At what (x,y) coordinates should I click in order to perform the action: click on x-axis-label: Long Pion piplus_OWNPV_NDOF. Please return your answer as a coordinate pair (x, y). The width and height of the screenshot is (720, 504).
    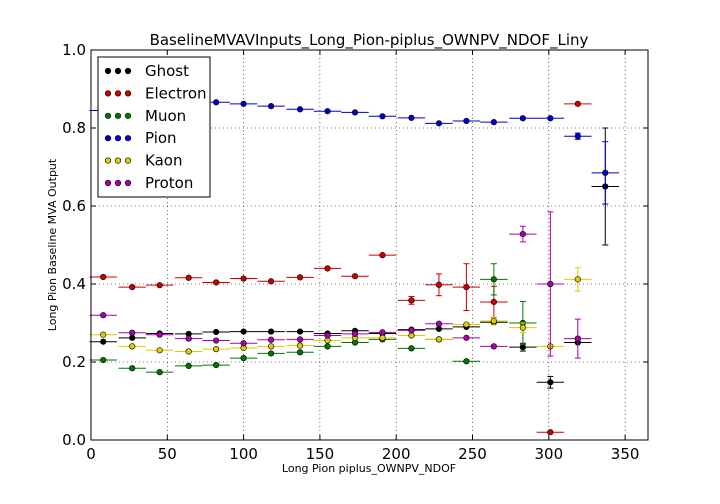
    Looking at the image, I should click on (369, 468).